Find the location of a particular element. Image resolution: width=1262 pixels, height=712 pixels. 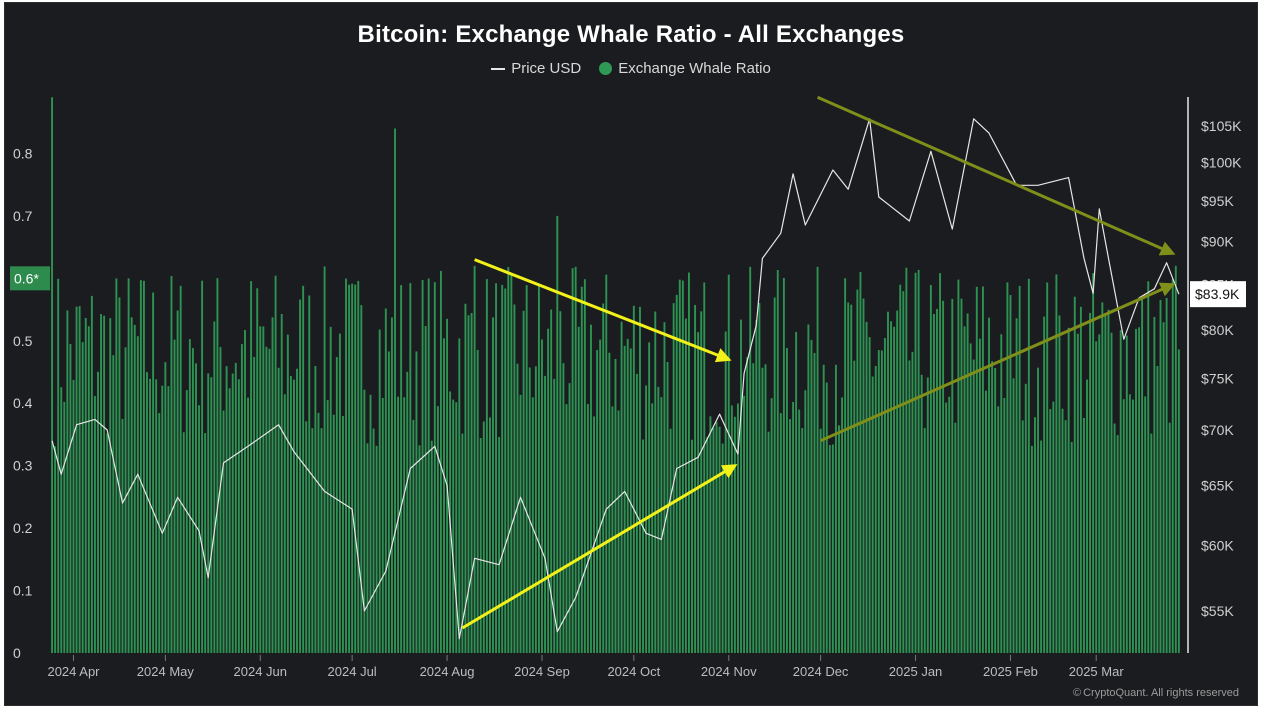

y-right-current-label: $83.9K is located at coordinates (1217, 294).